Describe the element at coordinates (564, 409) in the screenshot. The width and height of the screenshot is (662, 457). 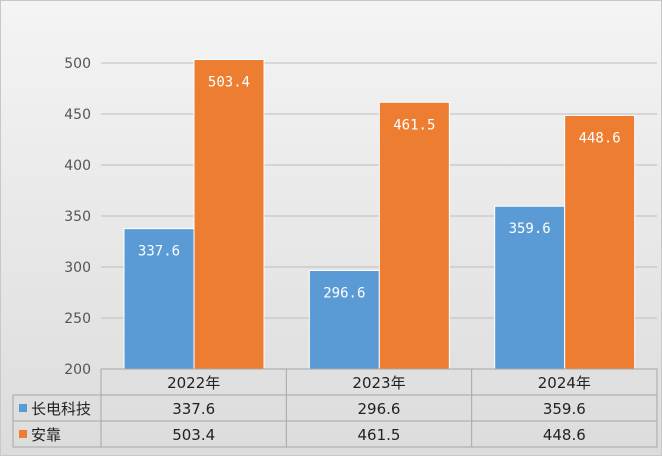
I see `table-cell-0-2: 359.6` at that location.